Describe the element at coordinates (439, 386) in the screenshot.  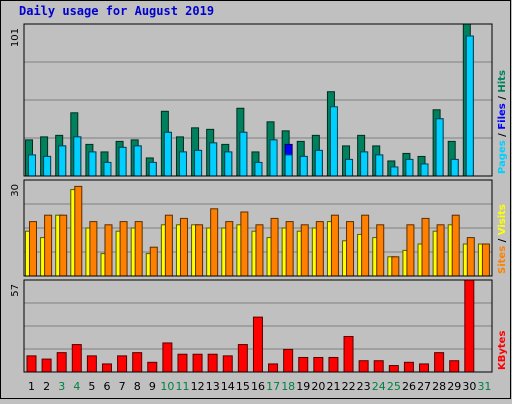
I see `x-tick-label-day-28: 28` at that location.